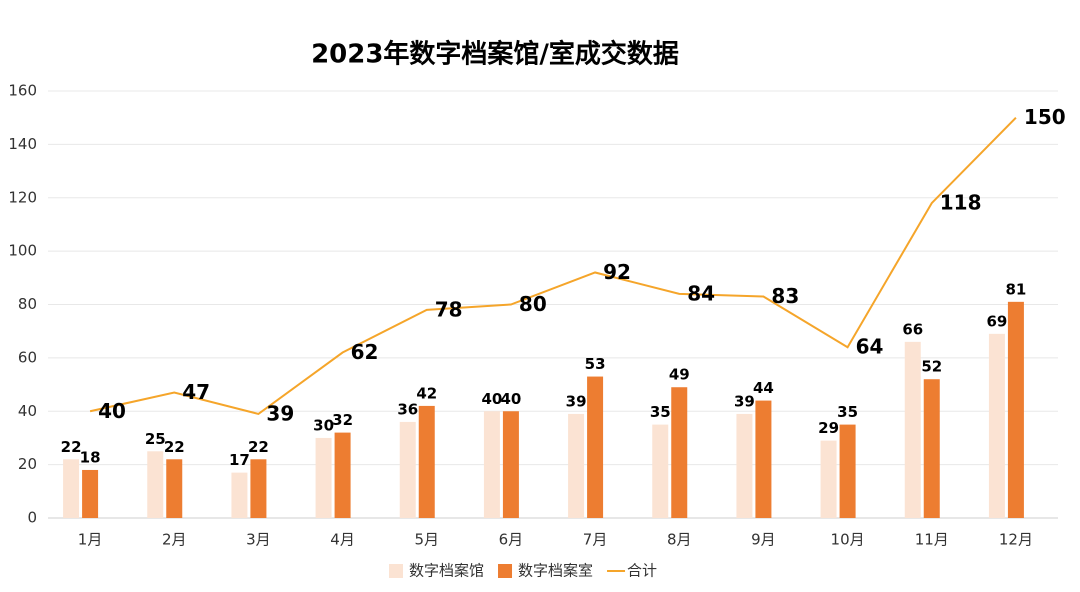  I want to click on data-label: 42, so click(426, 393).